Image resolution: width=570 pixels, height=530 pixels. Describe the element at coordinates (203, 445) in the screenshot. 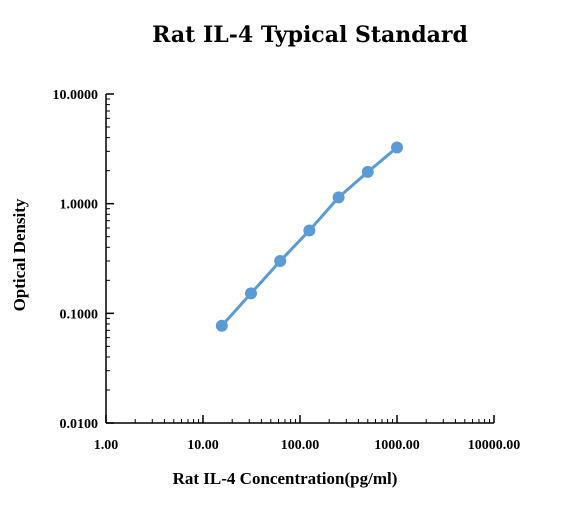

I see `x-tick-label: 10.00` at that location.